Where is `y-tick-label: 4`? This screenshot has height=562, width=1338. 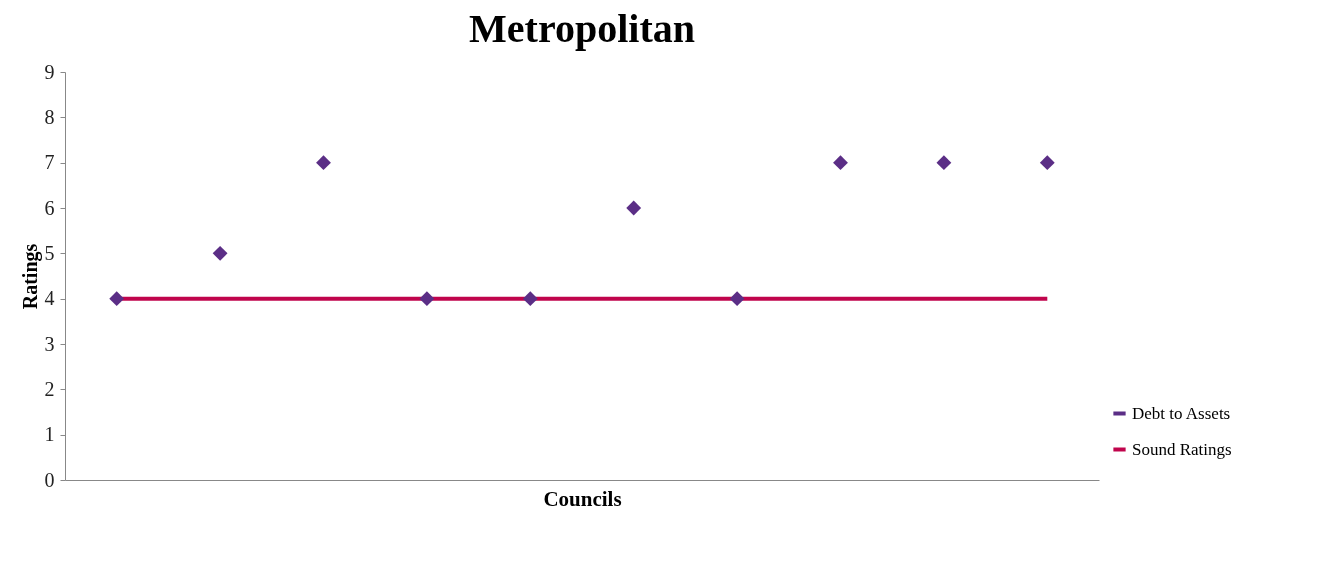 y-tick-label: 4 is located at coordinates (49, 298).